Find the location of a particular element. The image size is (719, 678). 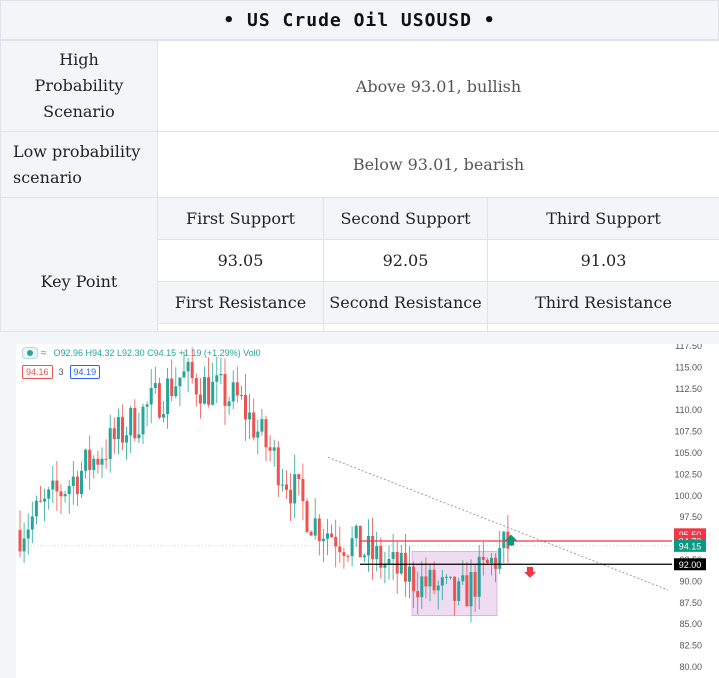

low-probability-label: Low probability scenario is located at coordinates (79, 165).